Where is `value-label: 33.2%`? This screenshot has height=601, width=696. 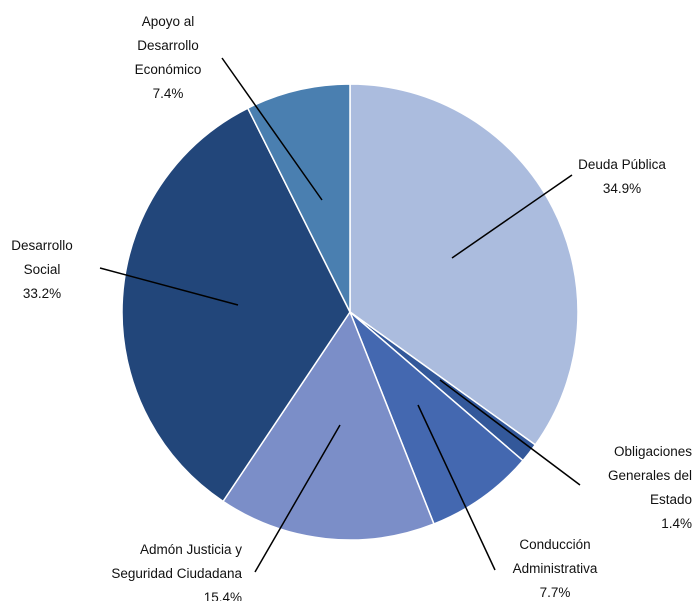 value-label: 33.2% is located at coordinates (42, 293).